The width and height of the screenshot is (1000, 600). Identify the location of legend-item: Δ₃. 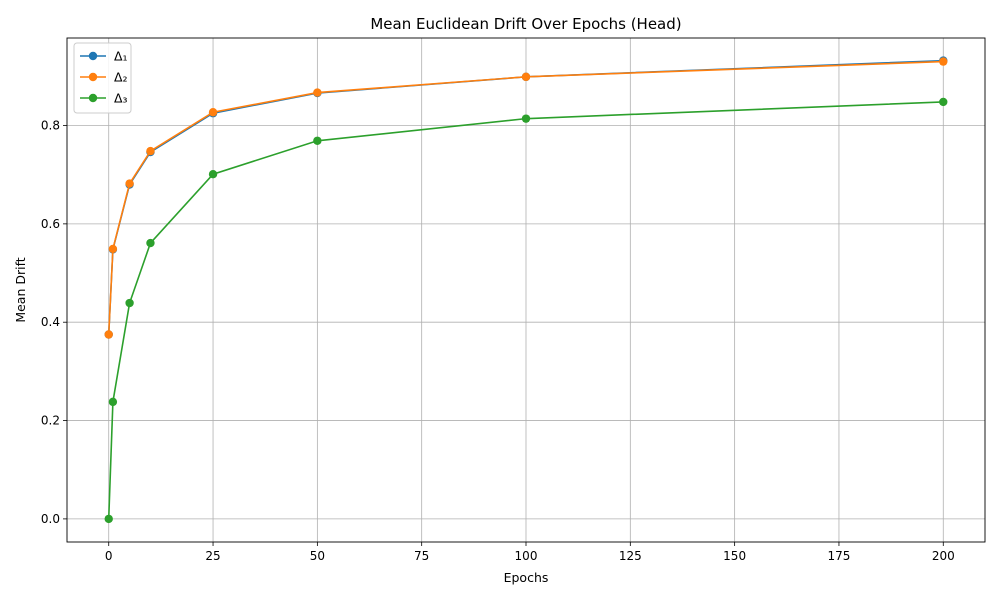
(104, 98).